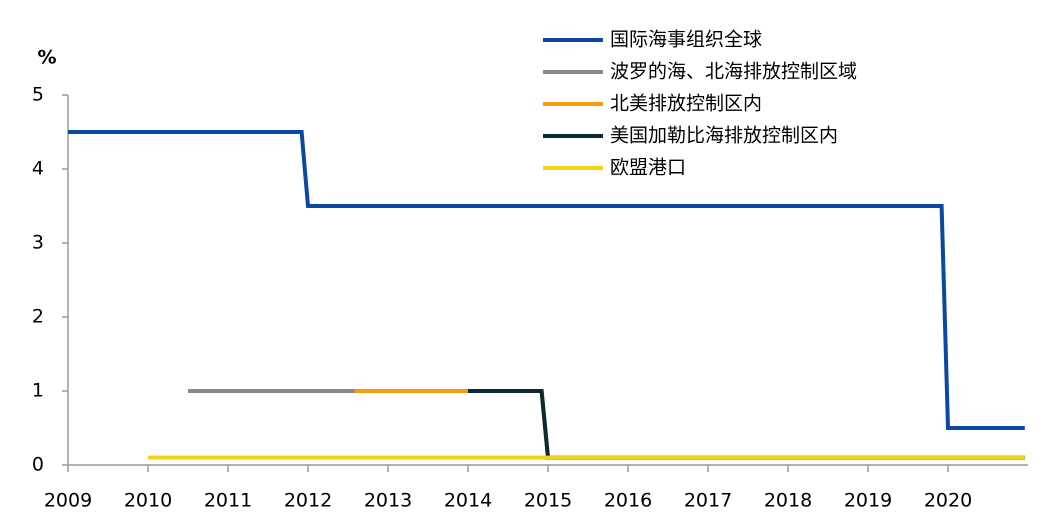  Describe the element at coordinates (548, 501) in the screenshot. I see `x-tick-label: 2015` at that location.